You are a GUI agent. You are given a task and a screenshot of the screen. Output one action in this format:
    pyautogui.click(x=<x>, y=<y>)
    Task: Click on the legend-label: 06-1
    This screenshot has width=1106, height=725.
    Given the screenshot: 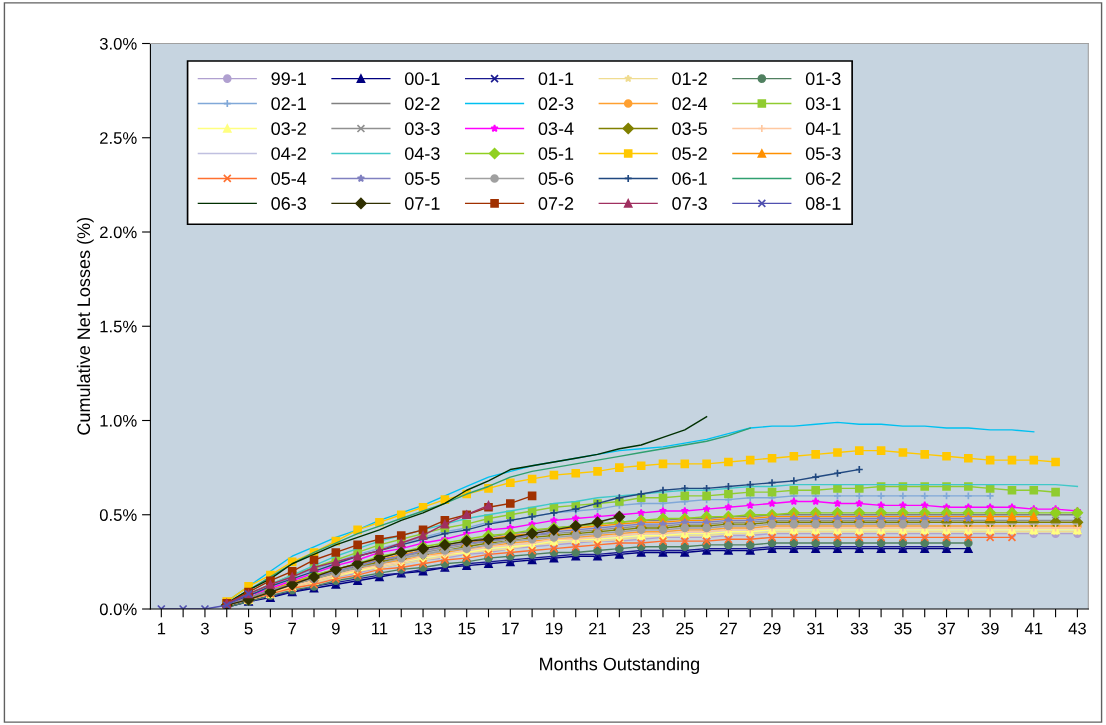 What is the action you would take?
    pyautogui.click(x=689, y=178)
    